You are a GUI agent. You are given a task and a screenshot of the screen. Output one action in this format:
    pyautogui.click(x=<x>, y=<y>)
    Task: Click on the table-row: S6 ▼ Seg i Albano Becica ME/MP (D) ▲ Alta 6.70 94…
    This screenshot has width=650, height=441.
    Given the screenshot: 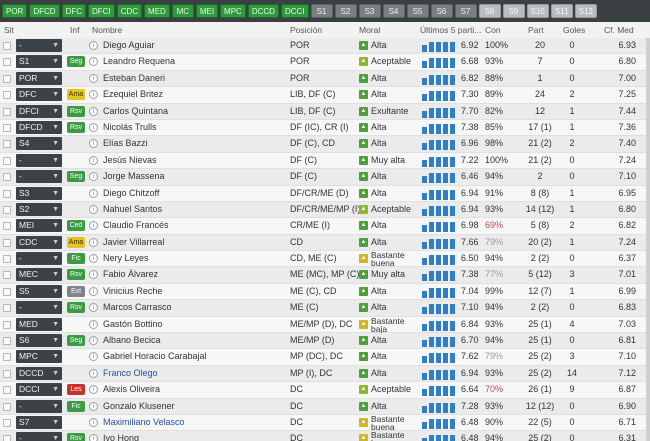 What is the action you would take?
    pyautogui.click(x=325, y=341)
    